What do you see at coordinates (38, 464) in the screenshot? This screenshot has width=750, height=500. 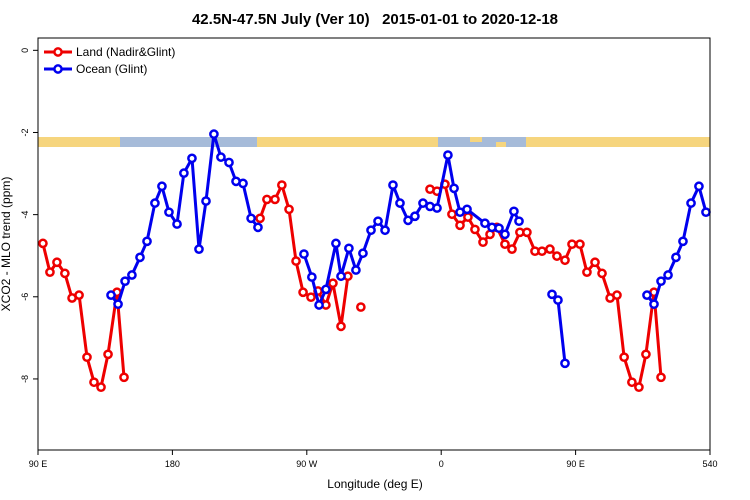 I see `x-tick-label: 90 E` at bounding box center [38, 464].